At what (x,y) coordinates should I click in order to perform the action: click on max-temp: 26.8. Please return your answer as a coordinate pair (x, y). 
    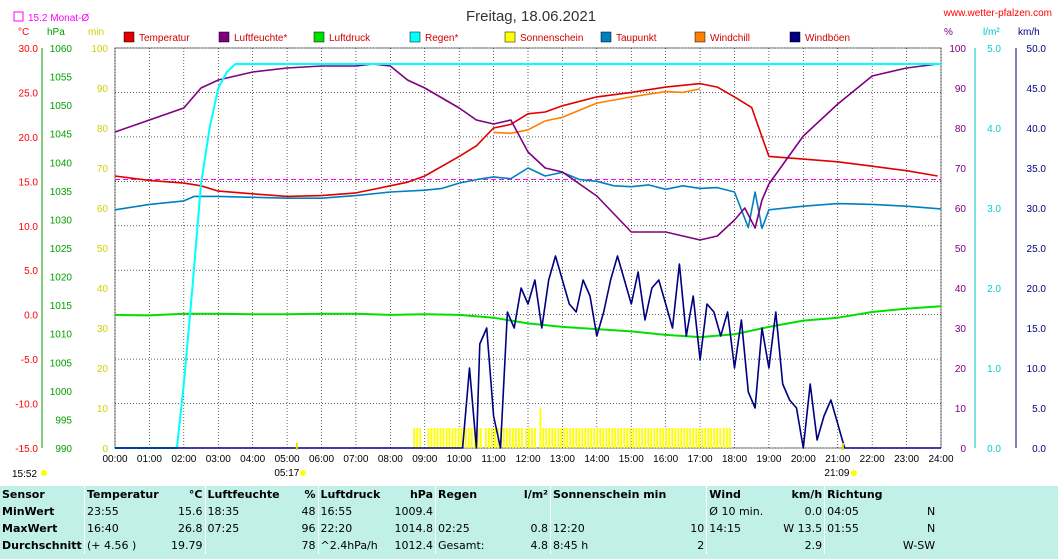
    Looking at the image, I should click on (190, 528).